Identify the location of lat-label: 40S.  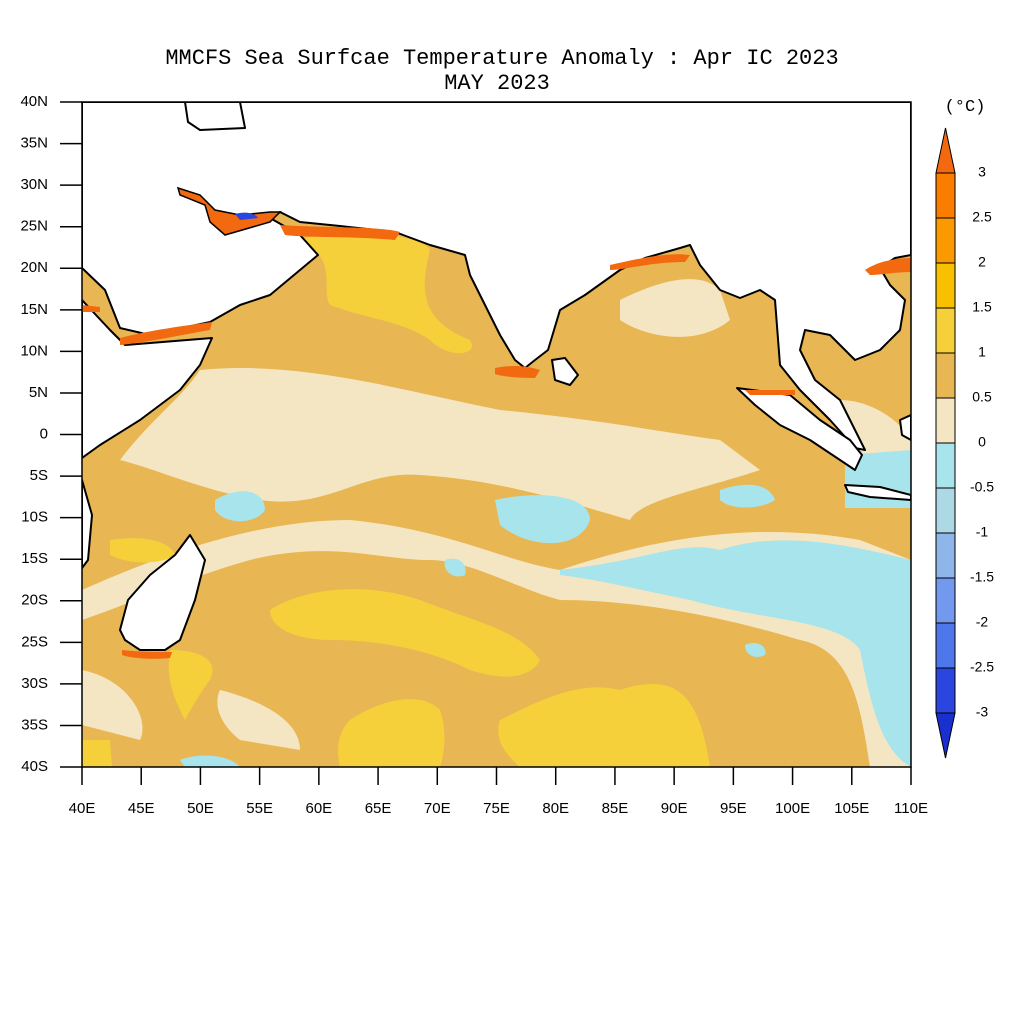
(34, 766).